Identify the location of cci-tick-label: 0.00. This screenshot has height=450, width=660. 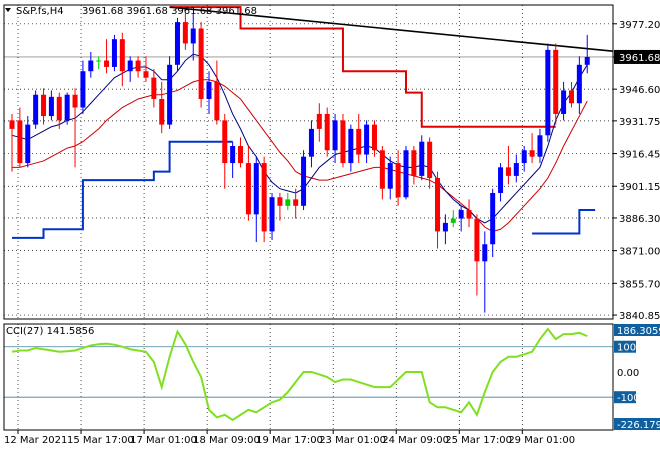
(628, 373).